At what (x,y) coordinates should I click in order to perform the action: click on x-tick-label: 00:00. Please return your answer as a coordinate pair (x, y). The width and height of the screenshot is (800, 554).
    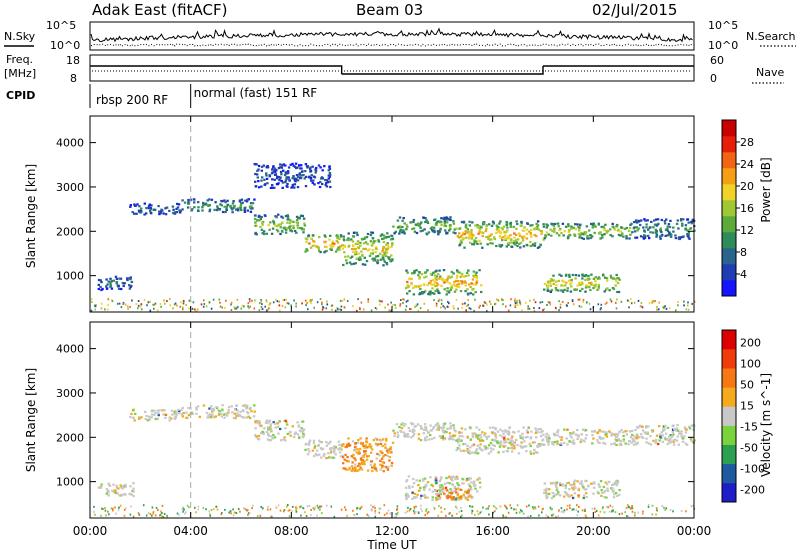
    Looking at the image, I should click on (694, 531).